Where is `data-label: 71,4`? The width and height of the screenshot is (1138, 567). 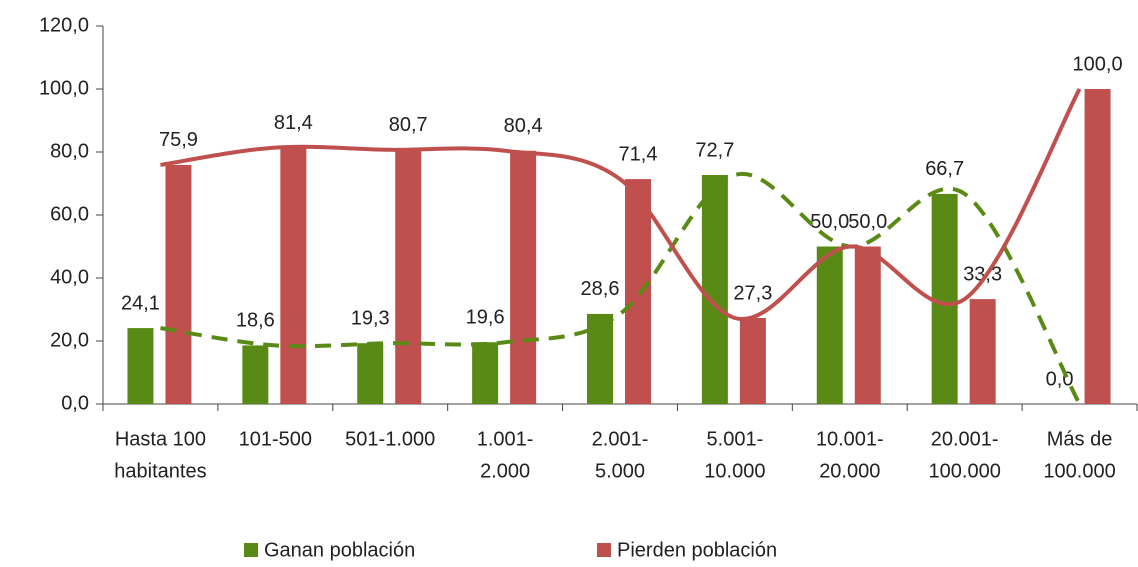
data-label: 71,4 is located at coordinates (638, 154).